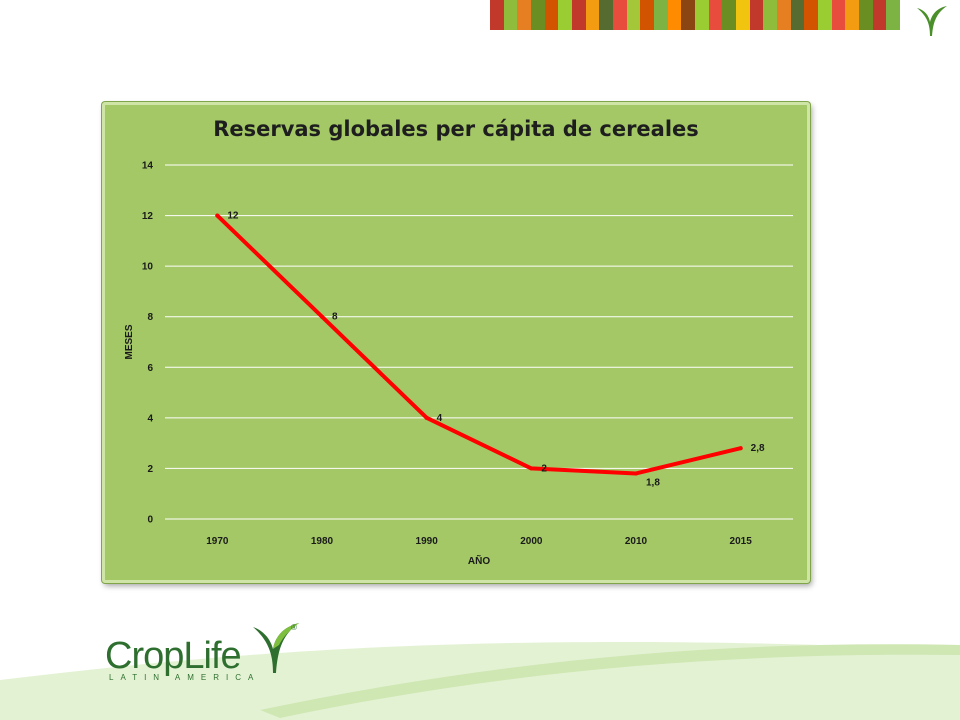 The image size is (960, 720). I want to click on data-label: 8, so click(335, 317).